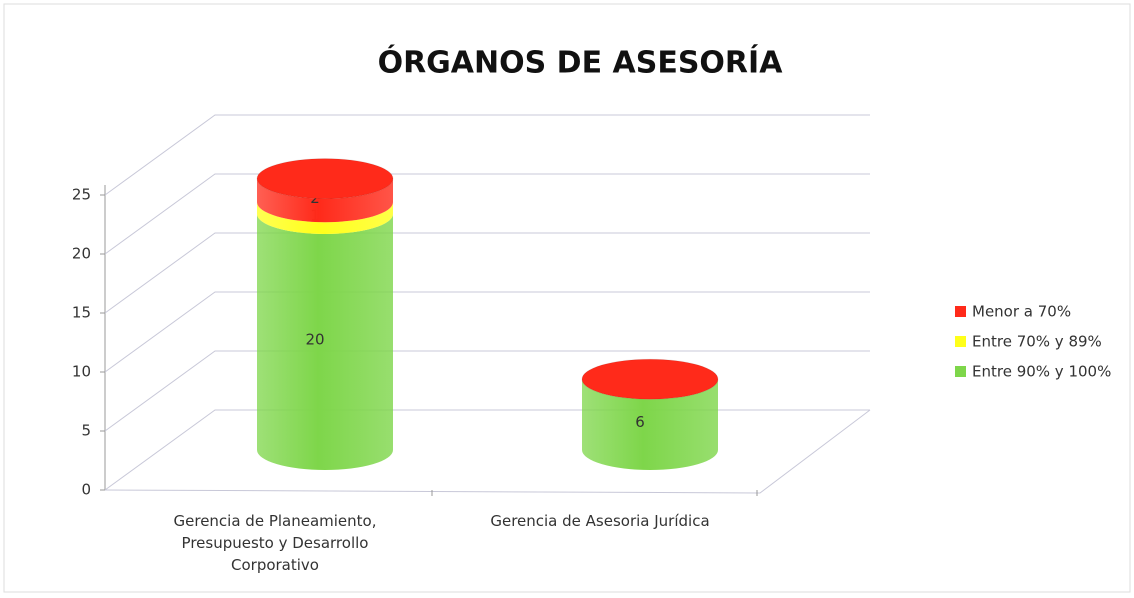 The height and width of the screenshot is (598, 1134). I want to click on y-tick-label: 25, so click(81, 195).